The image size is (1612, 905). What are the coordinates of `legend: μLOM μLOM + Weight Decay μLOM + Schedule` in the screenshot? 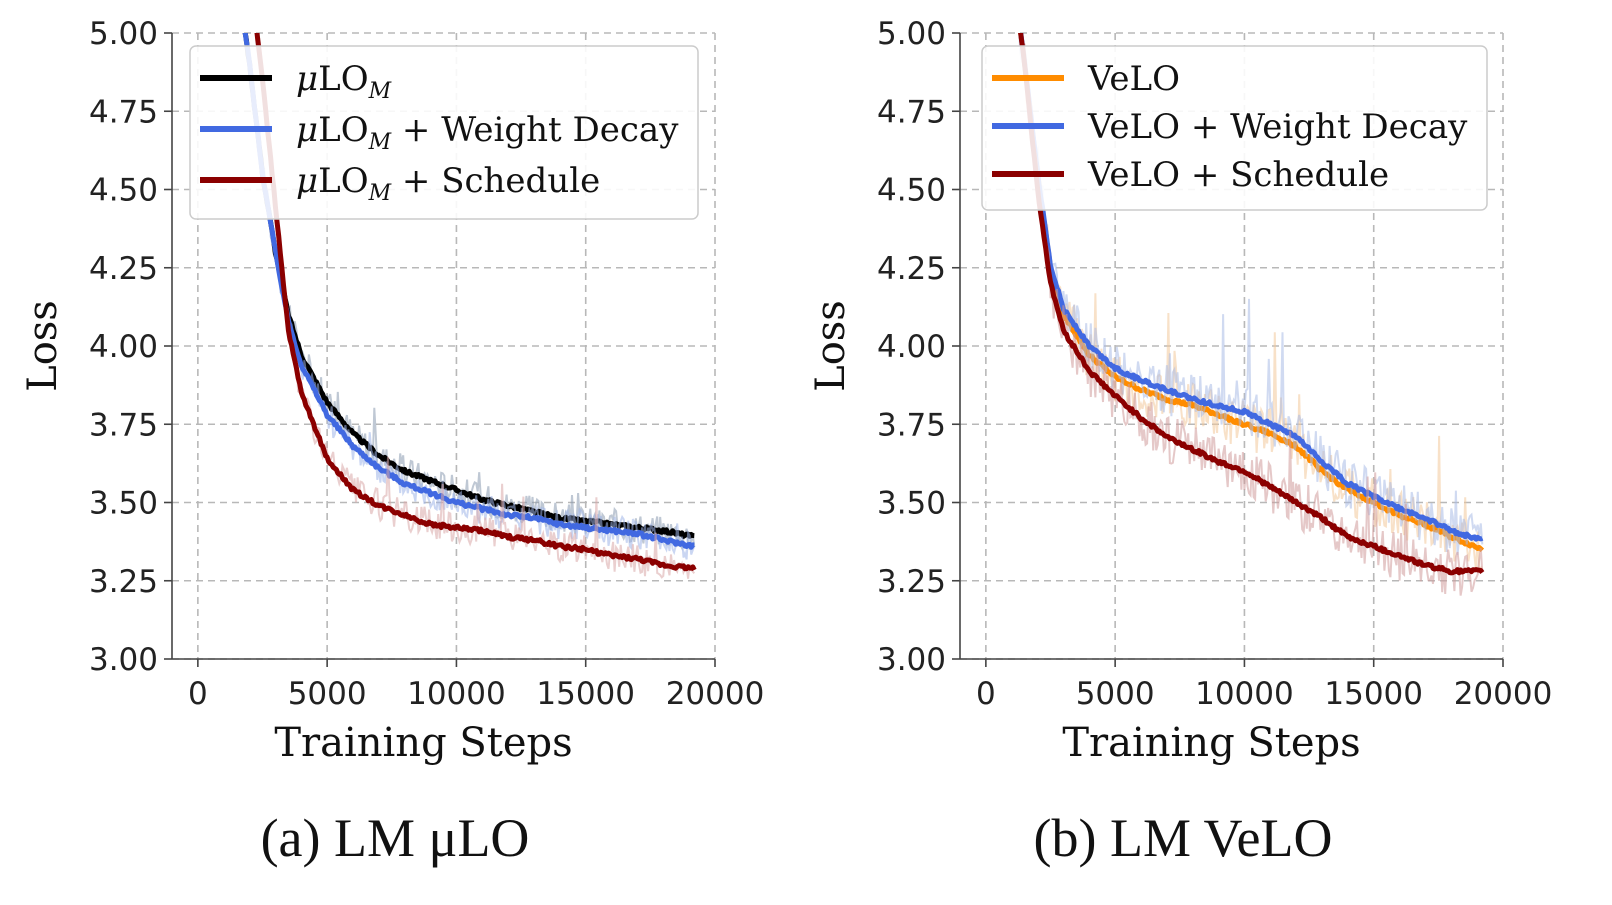 It's located at (444, 132).